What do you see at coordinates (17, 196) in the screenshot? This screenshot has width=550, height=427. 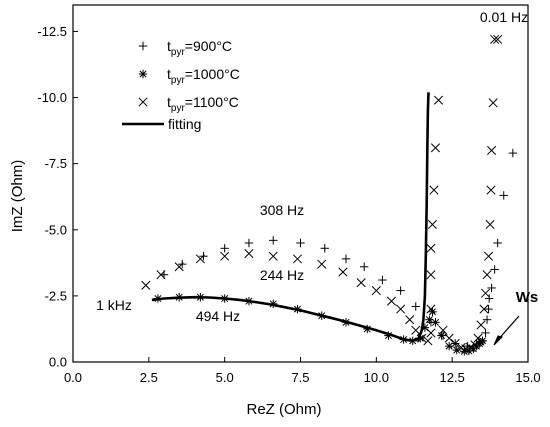 I see `y-axis-label: ImZ (Ohm)` at bounding box center [17, 196].